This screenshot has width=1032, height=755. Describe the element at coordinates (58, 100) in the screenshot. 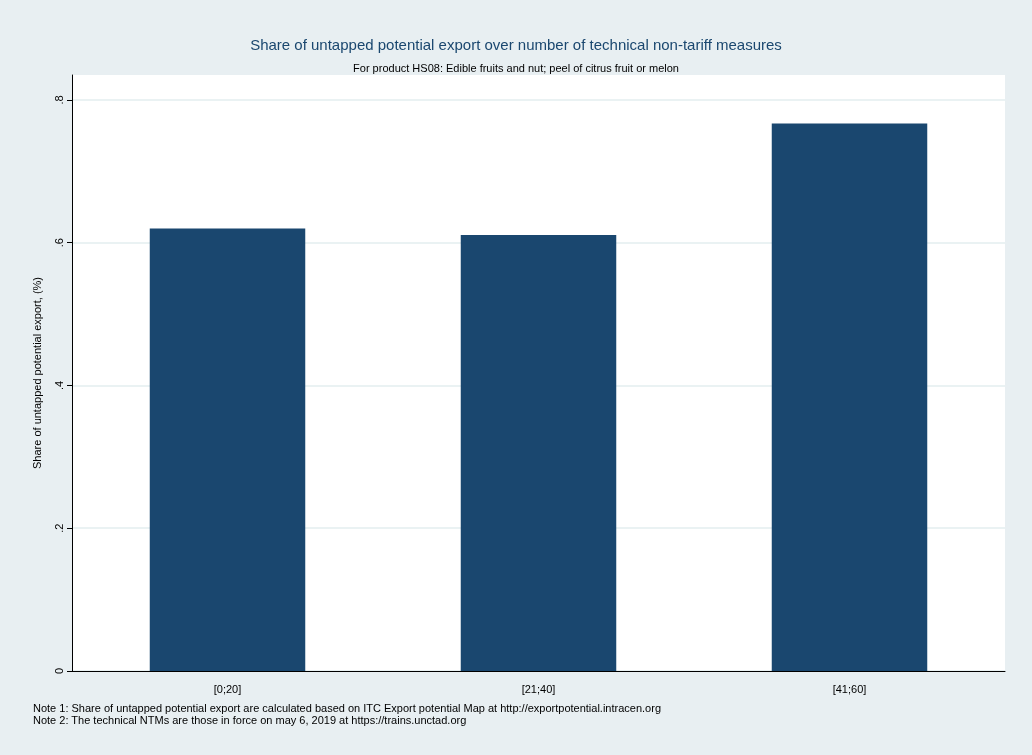

I see `y-tick-label: .8` at that location.